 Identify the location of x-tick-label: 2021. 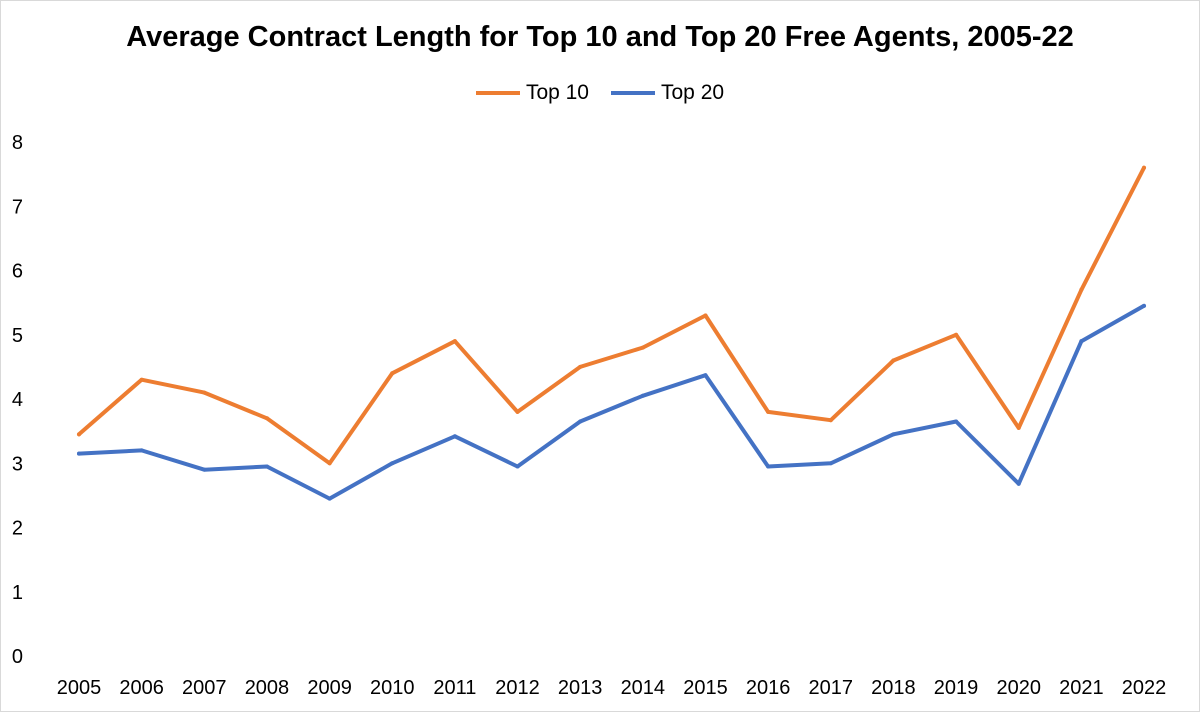
(1081, 688).